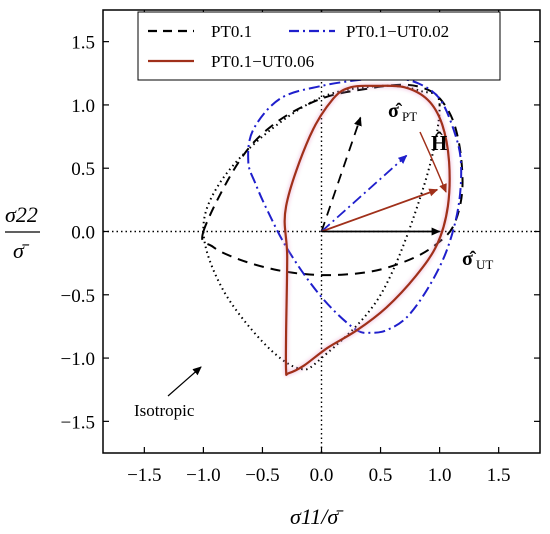  Describe the element at coordinates (409, 116) in the screenshot. I see `sigma-pt-subscript: PT` at that location.